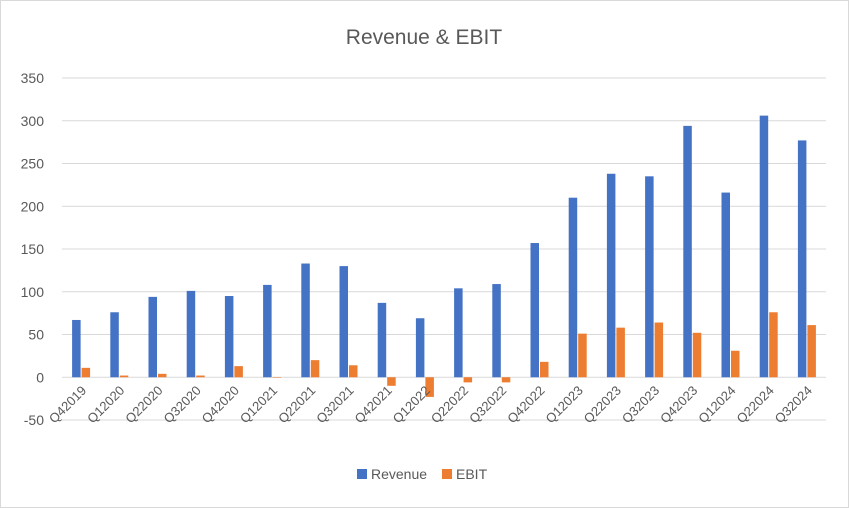 The height and width of the screenshot is (508, 849). What do you see at coordinates (124, 376) in the screenshot?
I see `bar-ebit-Q12020` at bounding box center [124, 376].